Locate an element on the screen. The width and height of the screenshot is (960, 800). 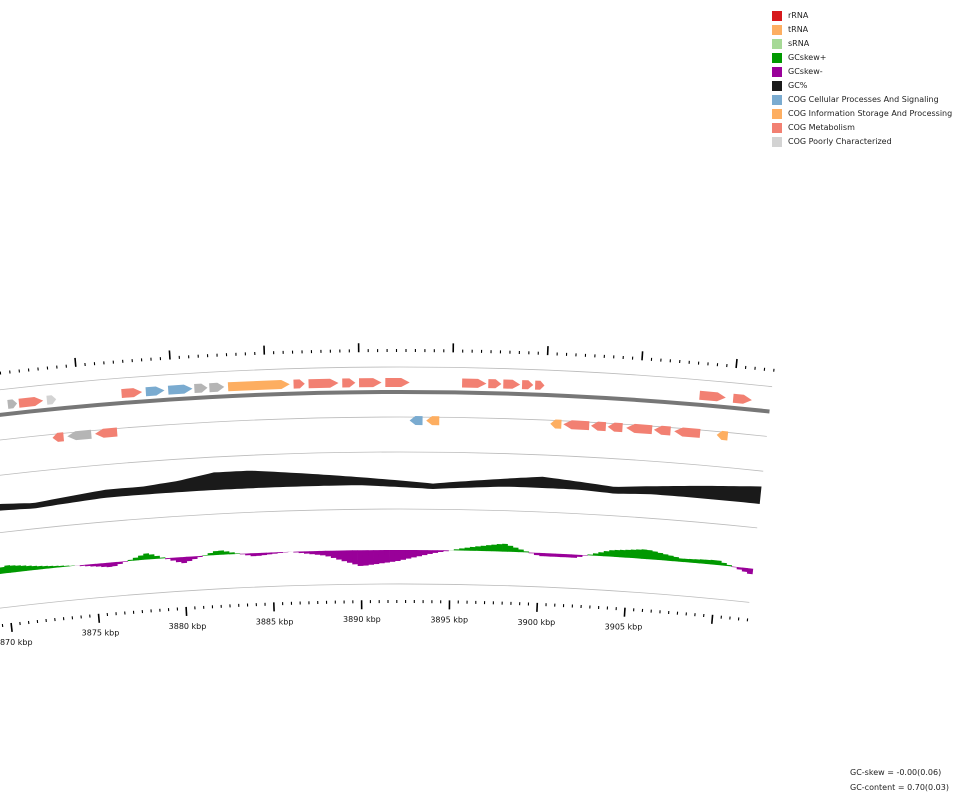
legend-item: GCskew- is located at coordinates (862, 72).